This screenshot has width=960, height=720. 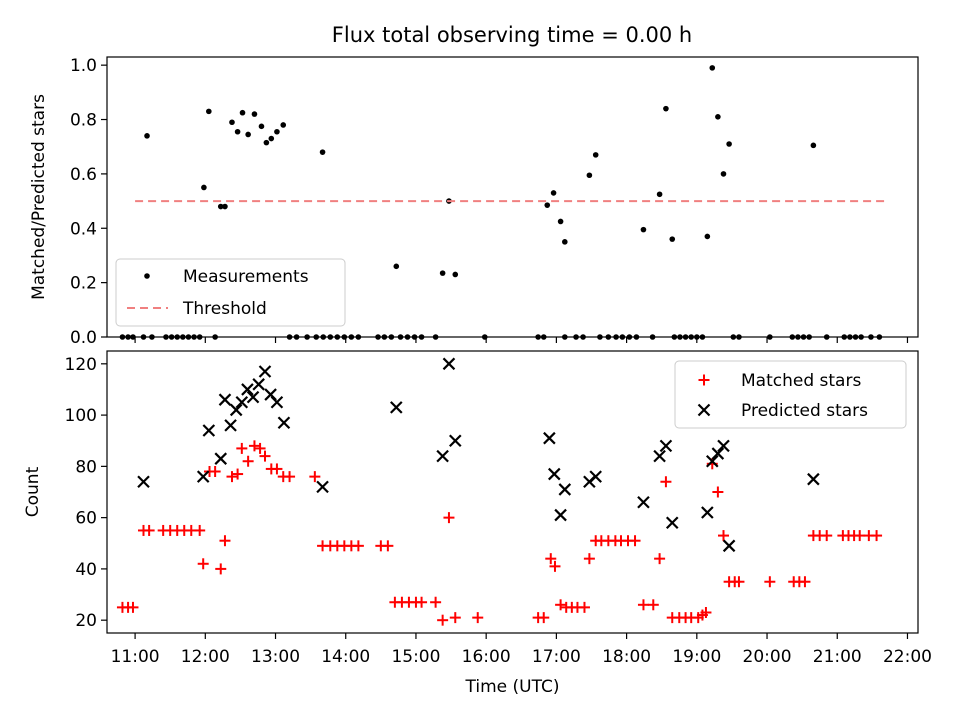 I want to click on legend-matched-marker, so click(x=704, y=380).